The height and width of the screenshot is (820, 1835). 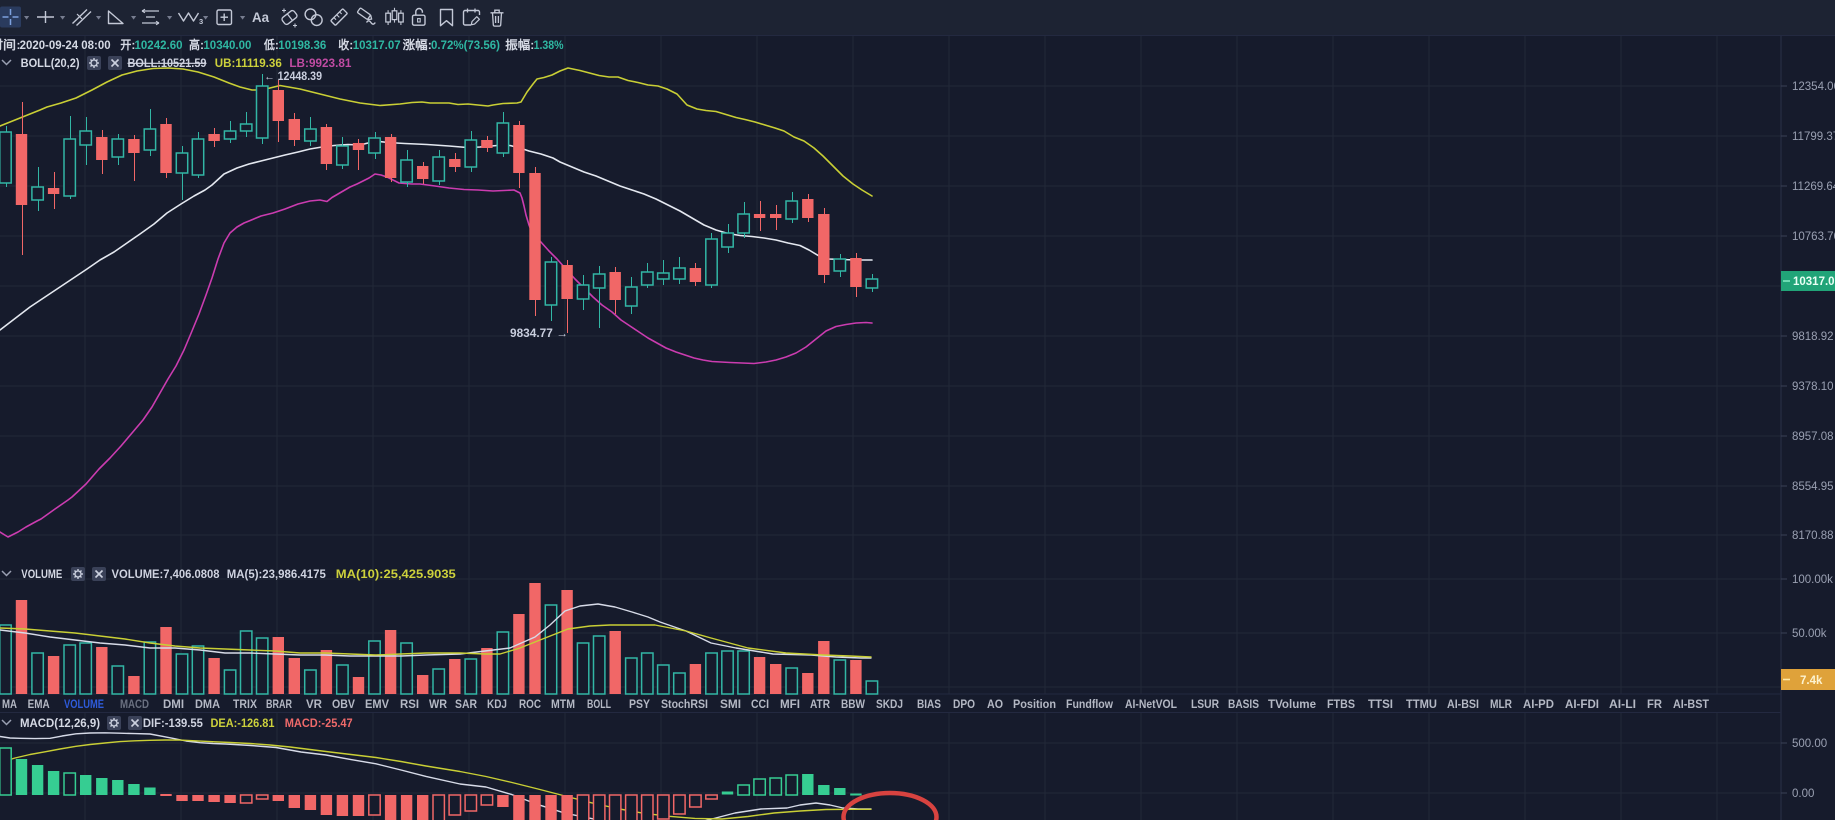 What do you see at coordinates (319, 723) in the screenshot?
I see `svg-text: MACD:-25.47` at bounding box center [319, 723].